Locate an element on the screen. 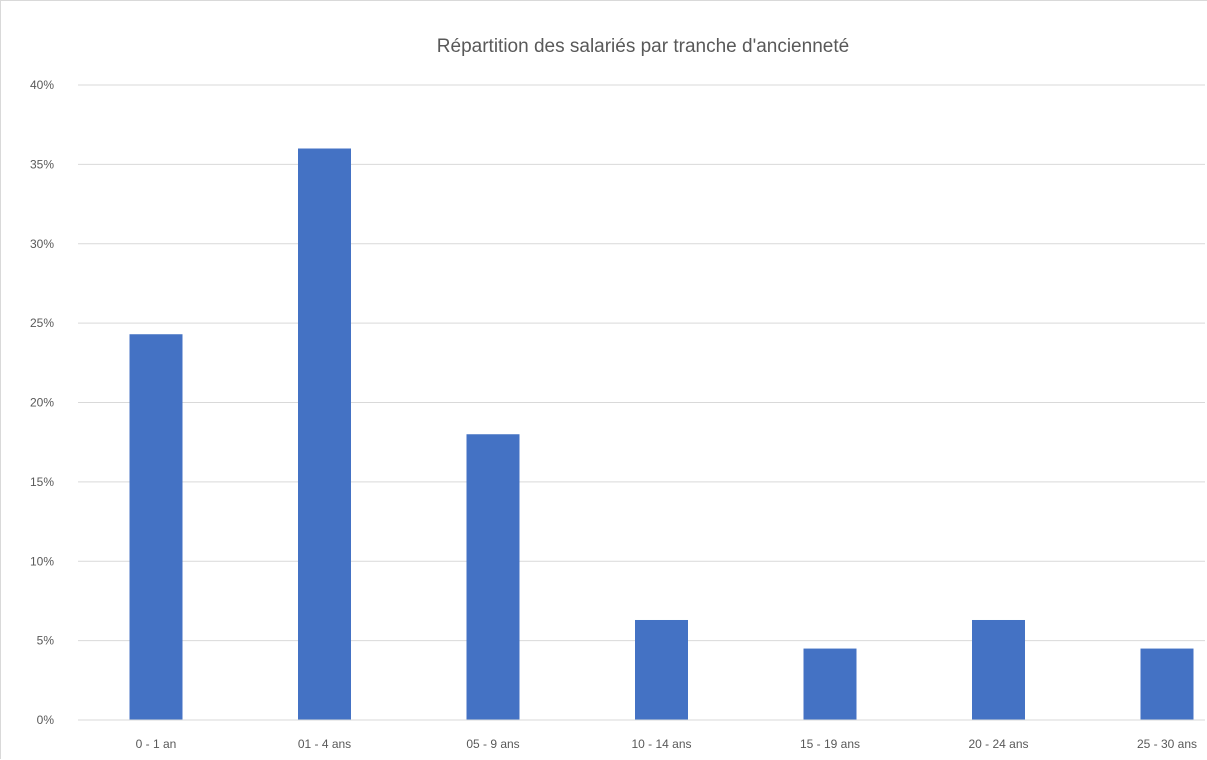 This screenshot has width=1207, height=760. y-tick-label: 20% is located at coordinates (42, 403).